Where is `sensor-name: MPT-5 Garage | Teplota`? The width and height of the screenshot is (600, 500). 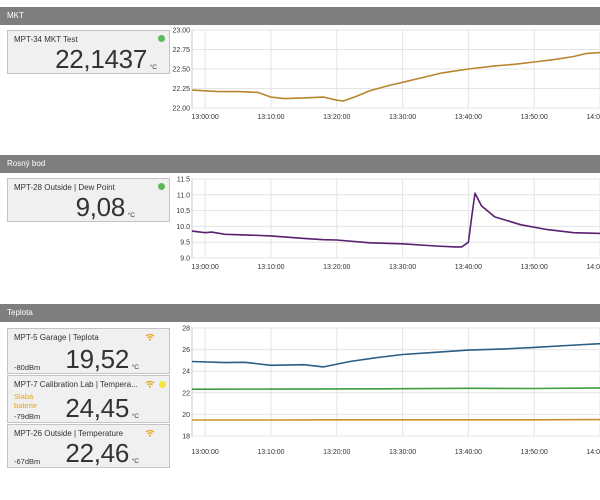 sensor-name: MPT-5 Garage | Teplota is located at coordinates (56, 337).